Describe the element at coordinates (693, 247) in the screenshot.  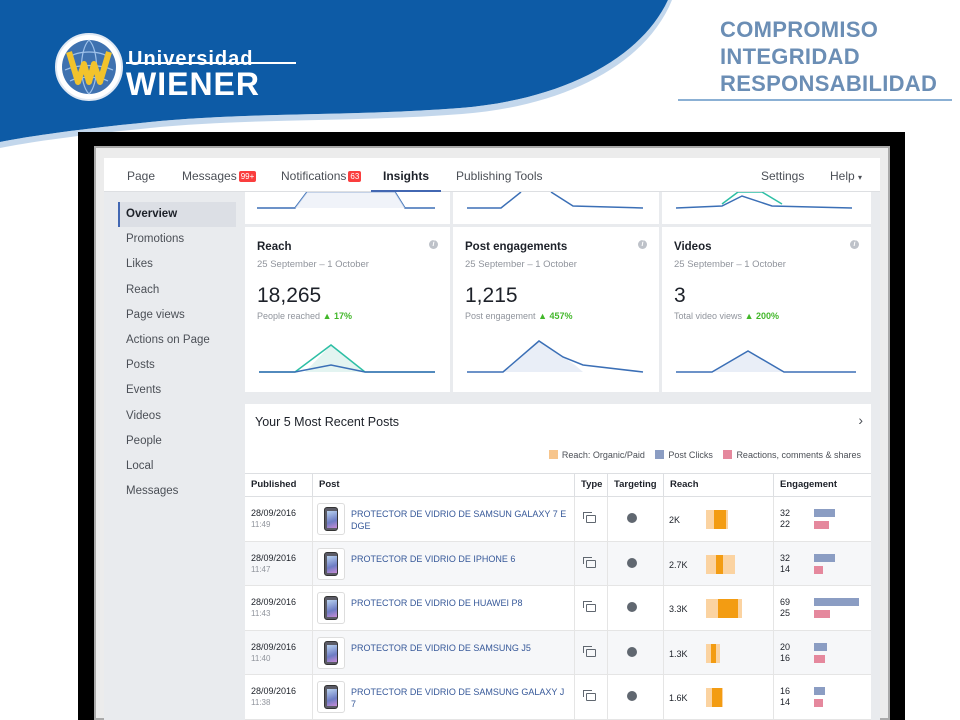
I see `card-title: Videos` at that location.